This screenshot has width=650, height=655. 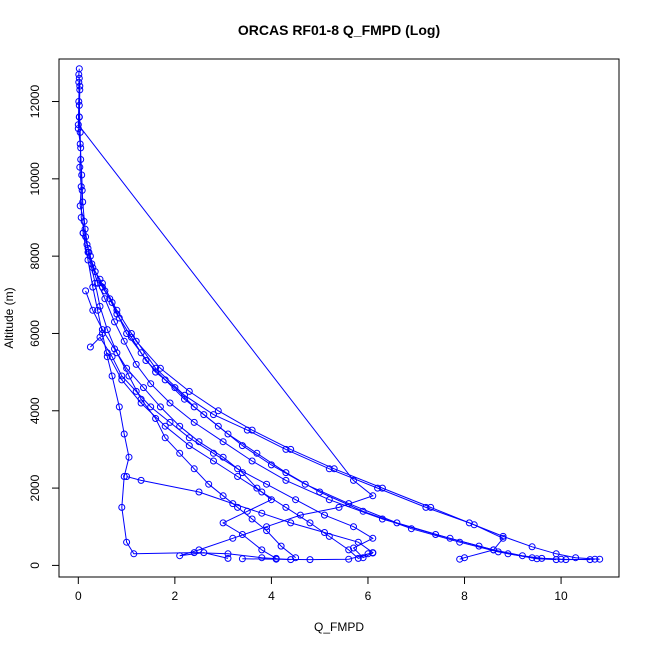 I want to click on y-tick-label: 8000, so click(x=35, y=255).